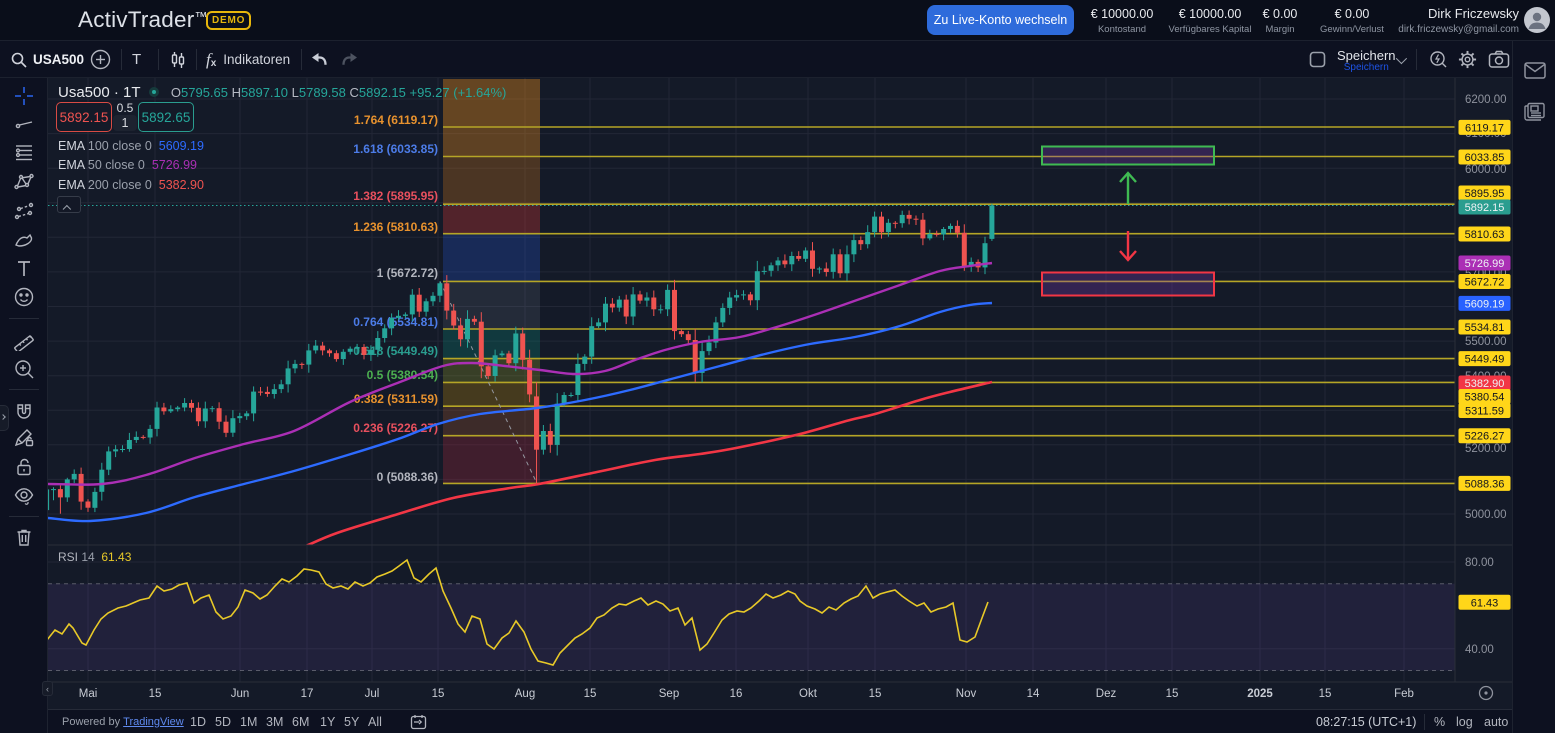  What do you see at coordinates (808, 694) in the screenshot?
I see `svg-text: Okt` at bounding box center [808, 694].